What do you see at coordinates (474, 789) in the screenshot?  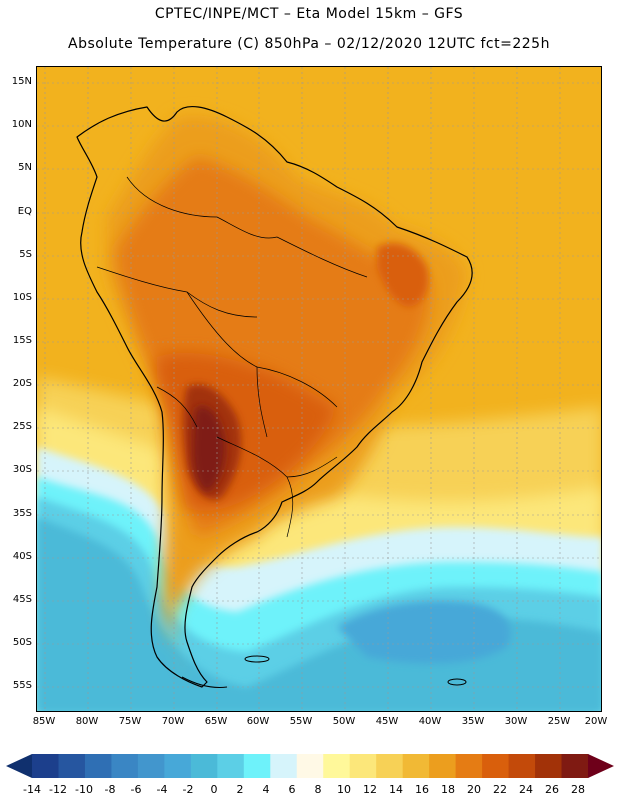 I see `colorbar-label: 20` at bounding box center [474, 789].